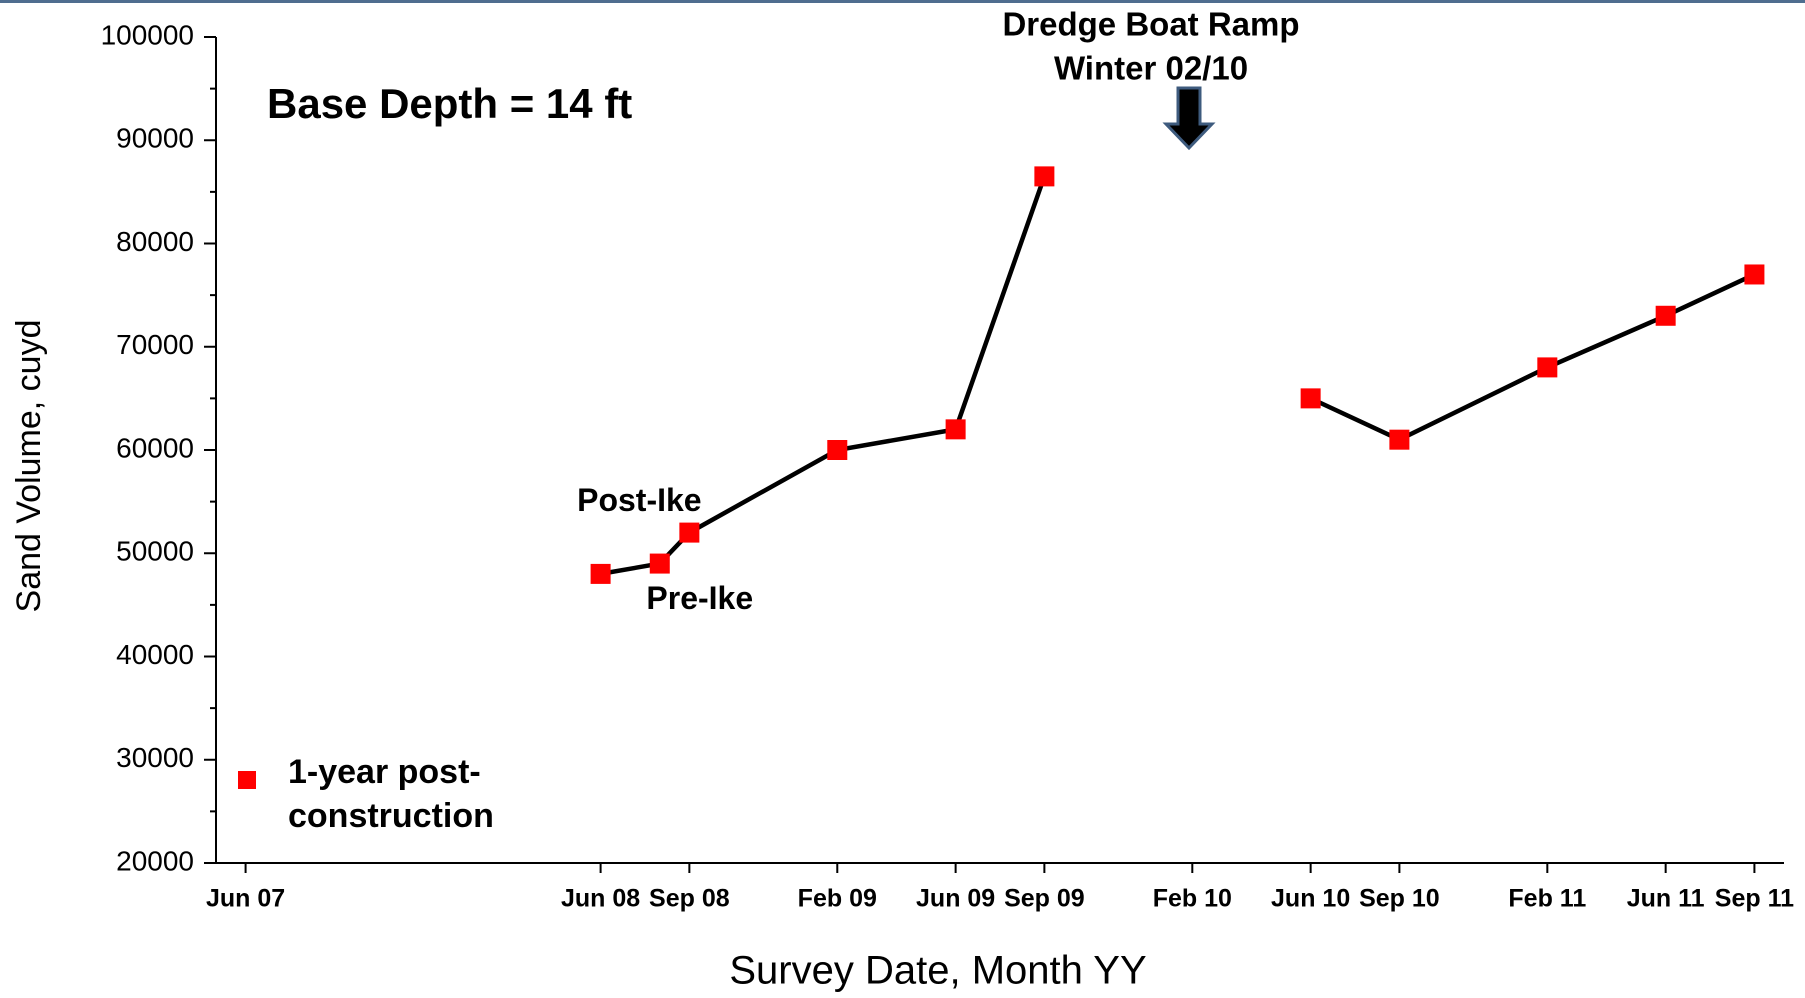 Image resolution: width=1805 pixels, height=998 pixels. What do you see at coordinates (955, 899) in the screenshot?
I see `x-tick-label: Jun 09` at bounding box center [955, 899].